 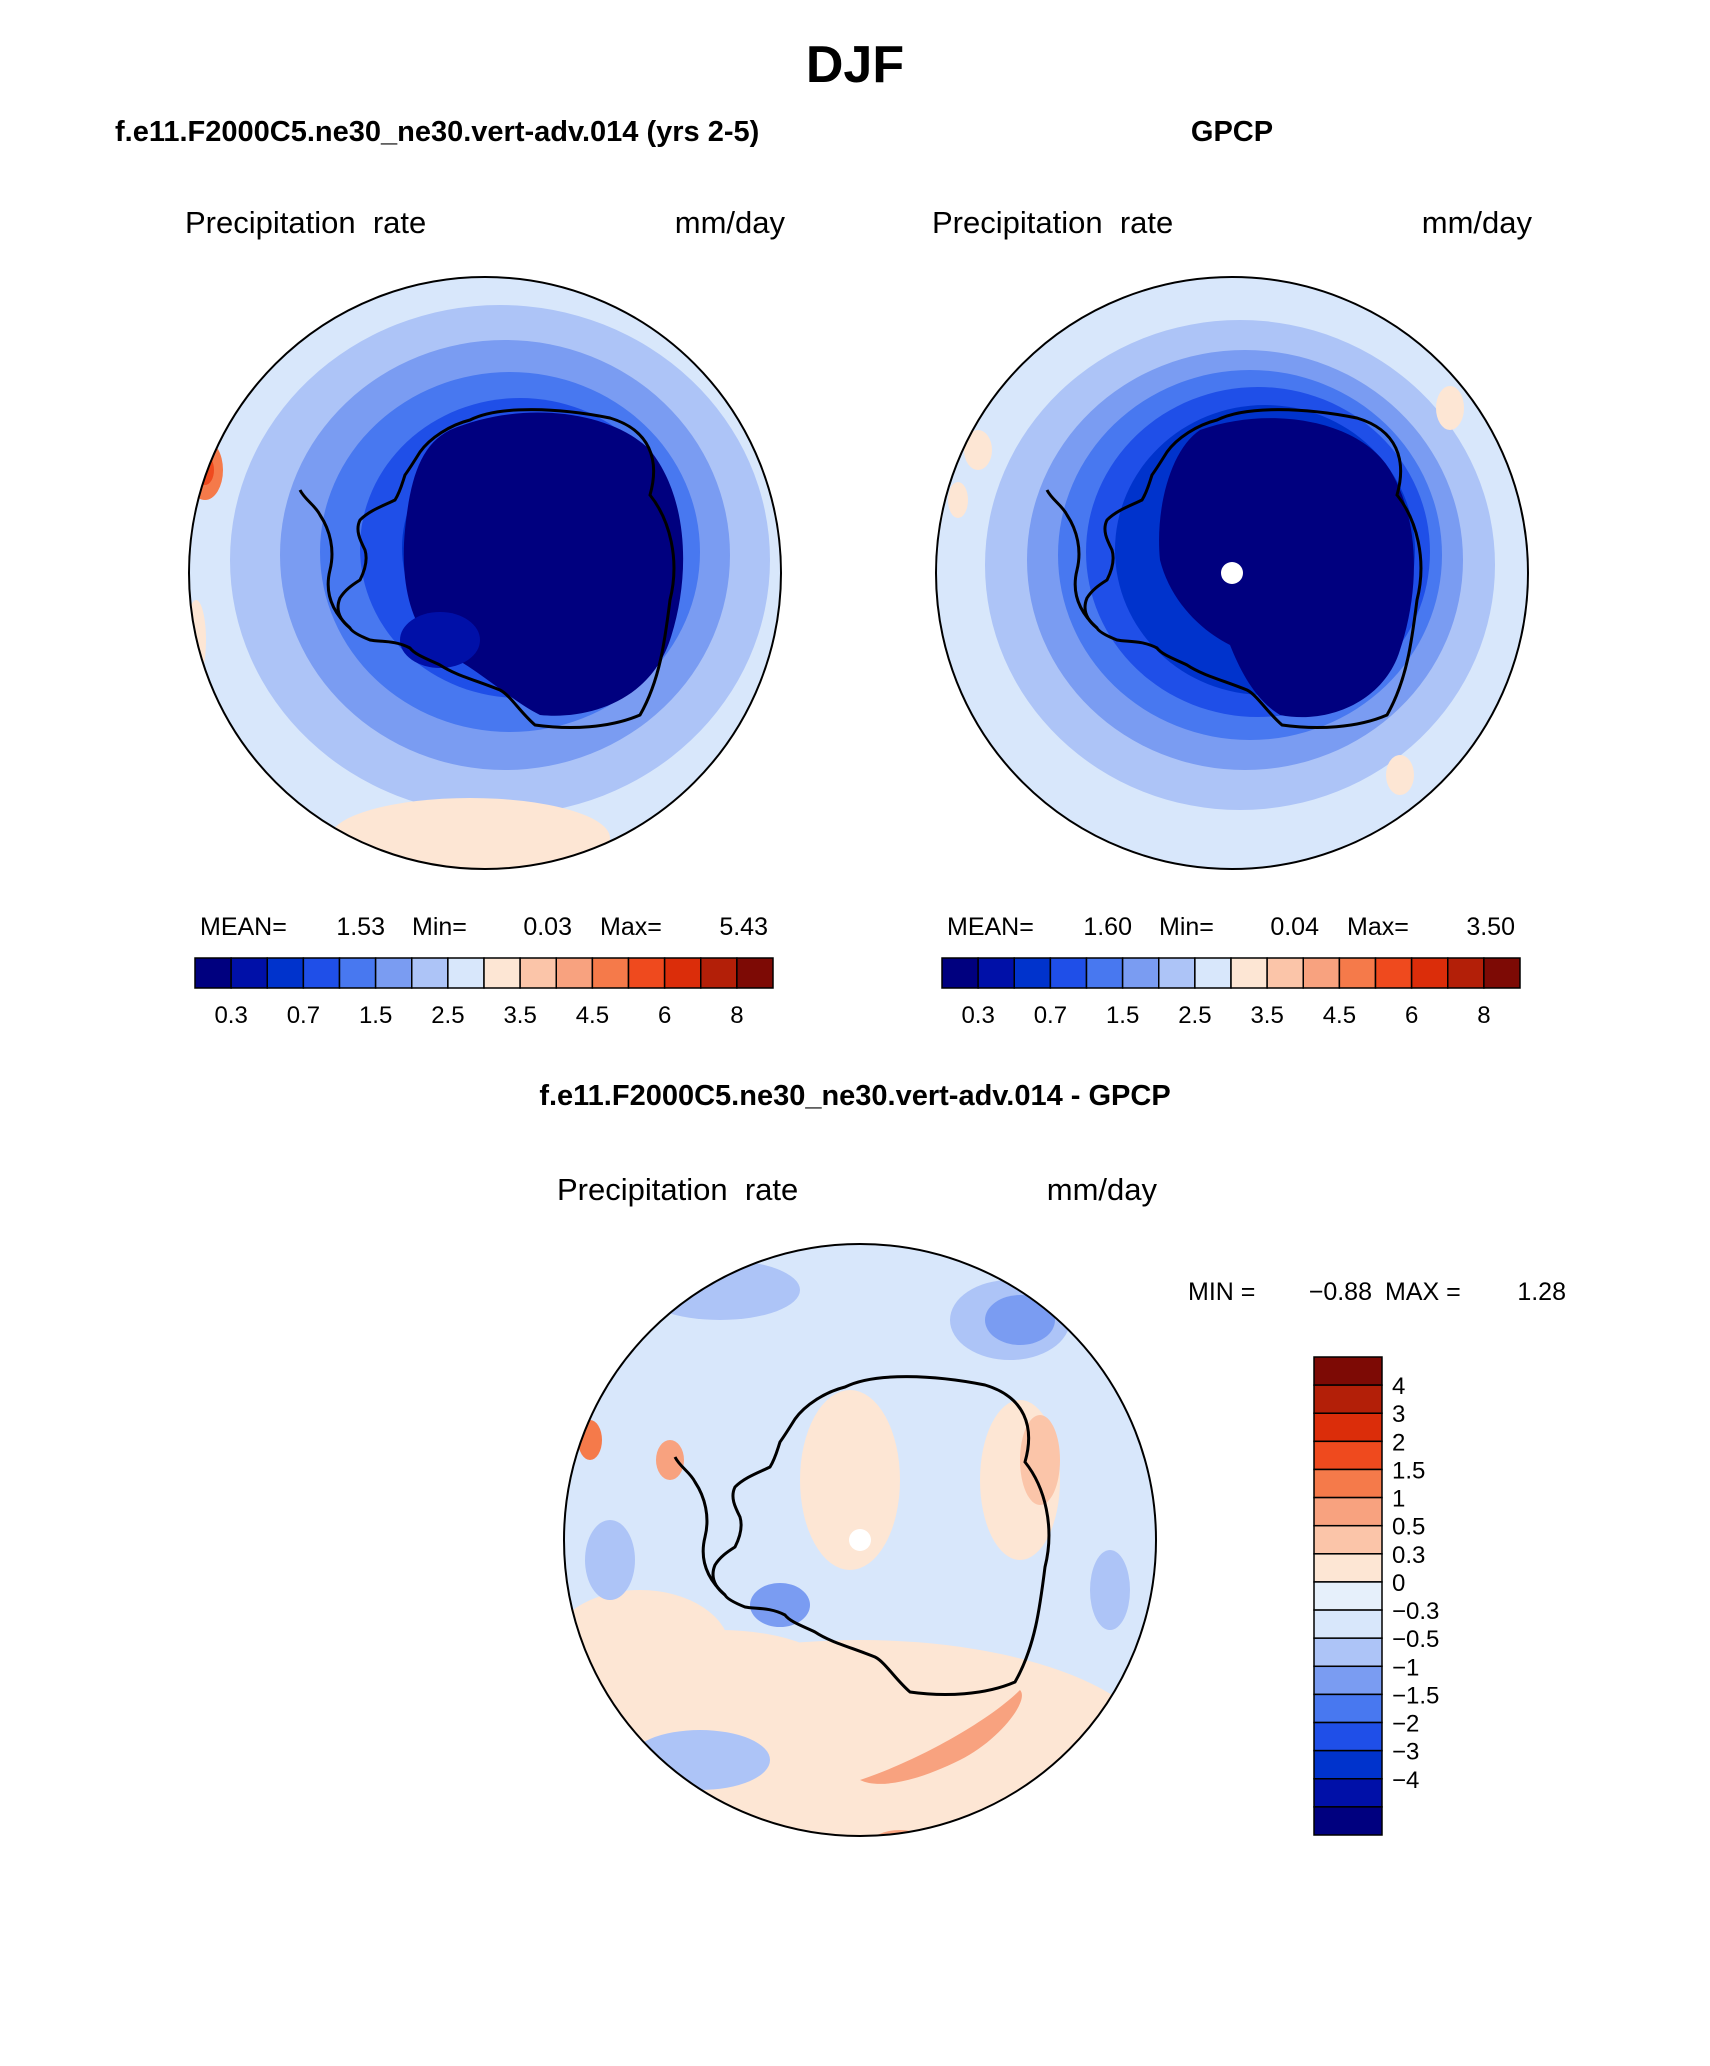 I want to click on diff-min-label: MIN =, so click(x=1221, y=1292).